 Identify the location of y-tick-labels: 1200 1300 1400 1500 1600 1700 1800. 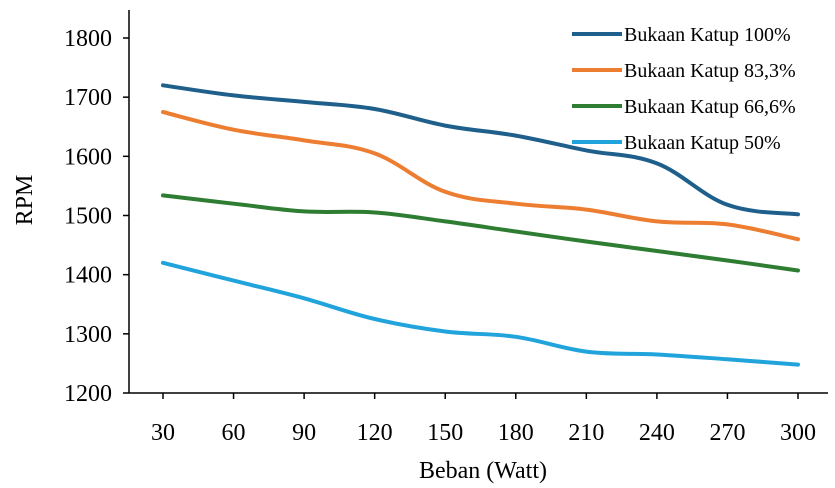
(96, 216).